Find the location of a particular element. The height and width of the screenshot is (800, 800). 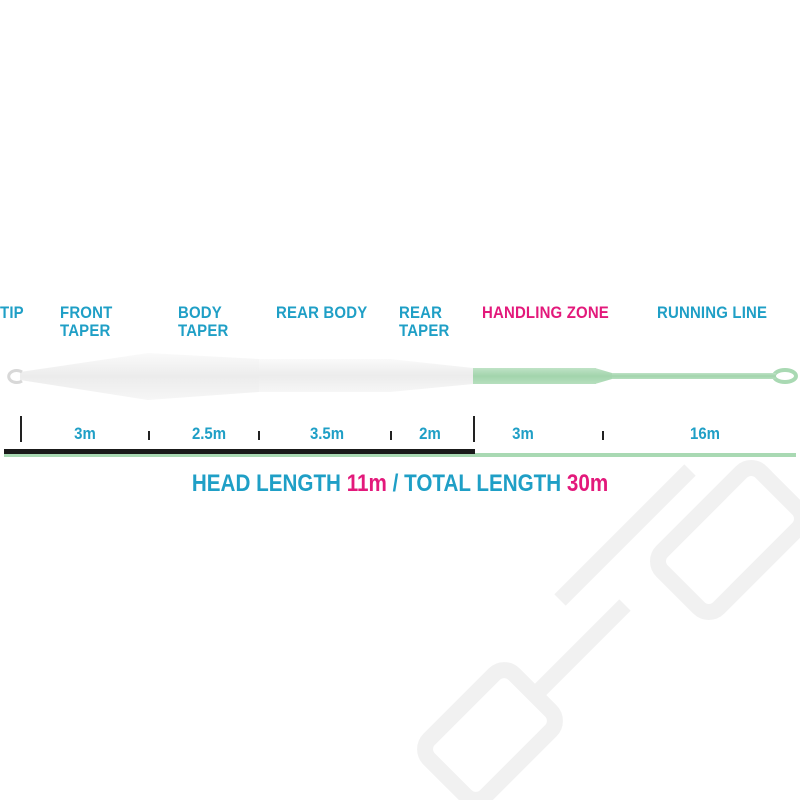

total-length-label: TOTAL LENGTH is located at coordinates (483, 483).